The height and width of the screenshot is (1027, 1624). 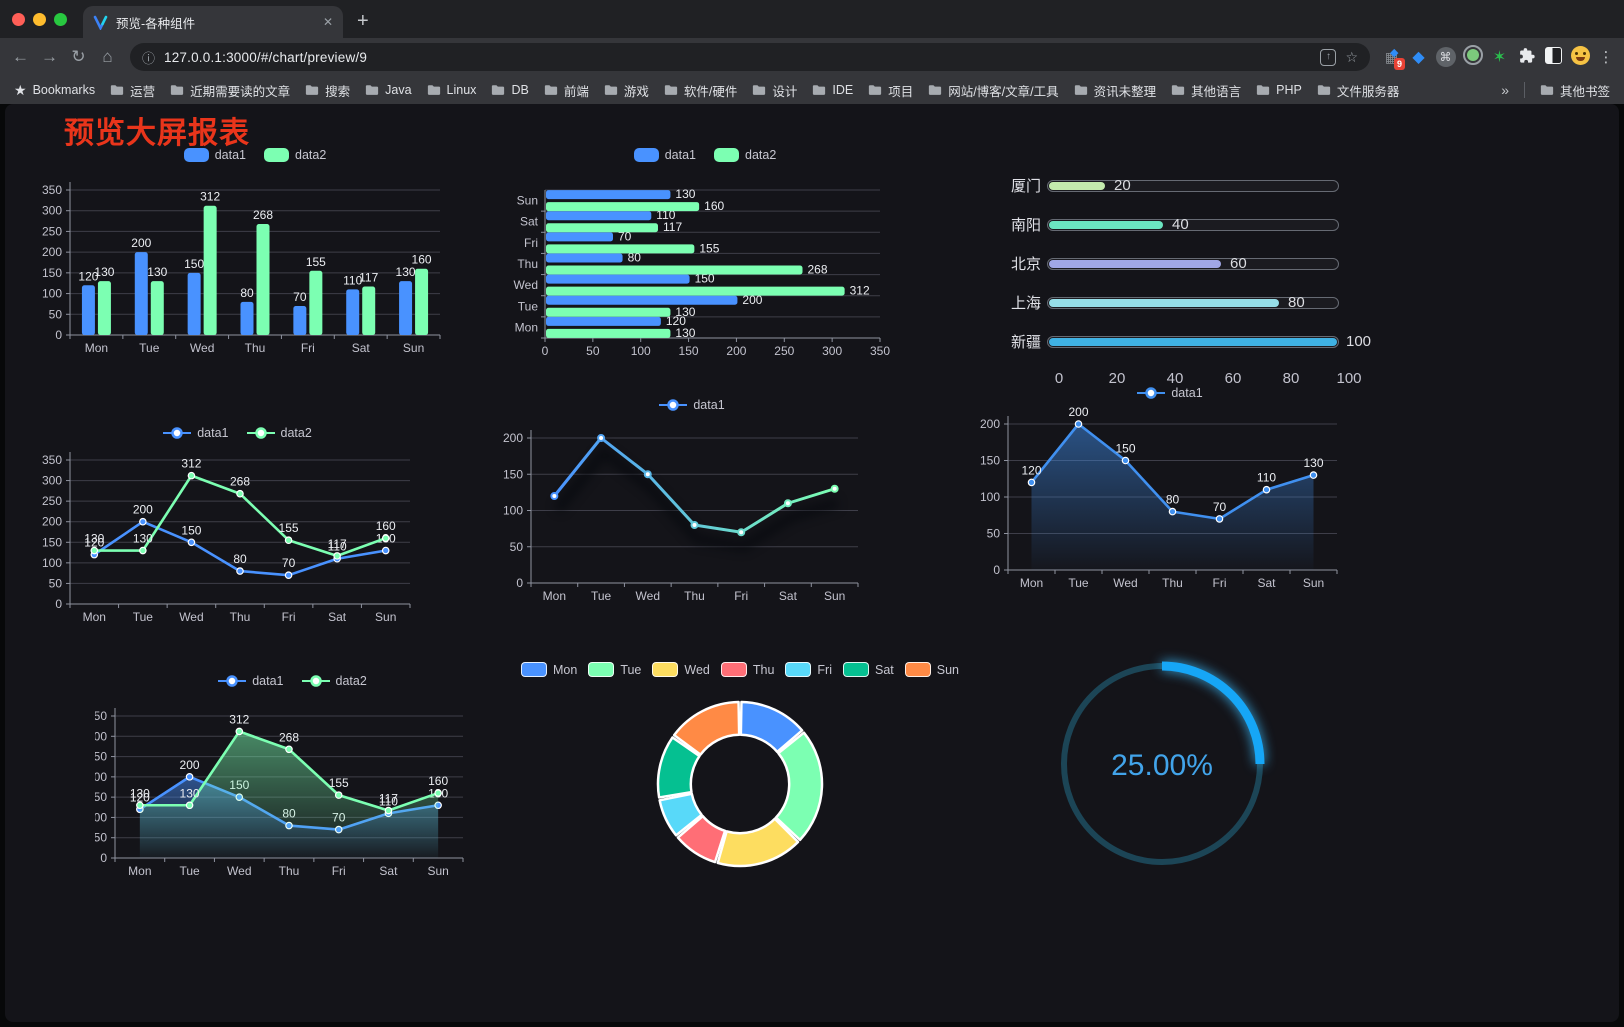 What do you see at coordinates (1580, 57) in the screenshot?
I see `profile-avatar` at bounding box center [1580, 57].